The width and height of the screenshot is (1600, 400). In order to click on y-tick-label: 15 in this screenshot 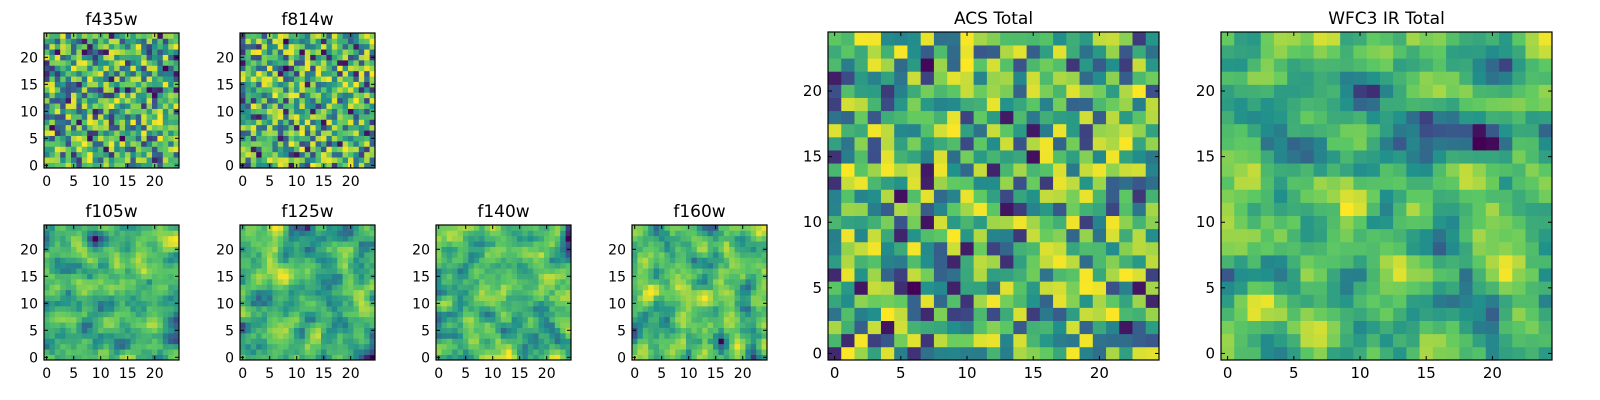, I will do `click(29, 85)`.